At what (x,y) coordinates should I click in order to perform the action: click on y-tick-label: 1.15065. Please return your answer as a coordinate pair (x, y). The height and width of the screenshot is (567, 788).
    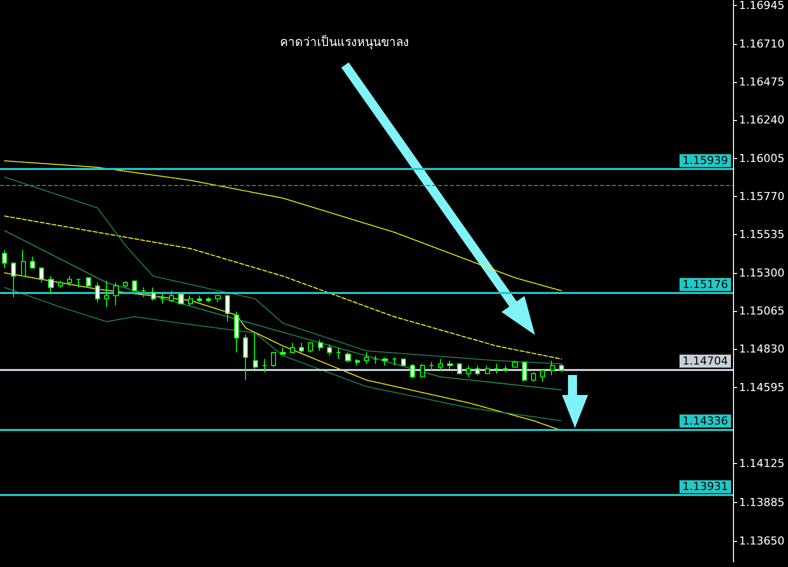
    Looking at the image, I should click on (761, 311).